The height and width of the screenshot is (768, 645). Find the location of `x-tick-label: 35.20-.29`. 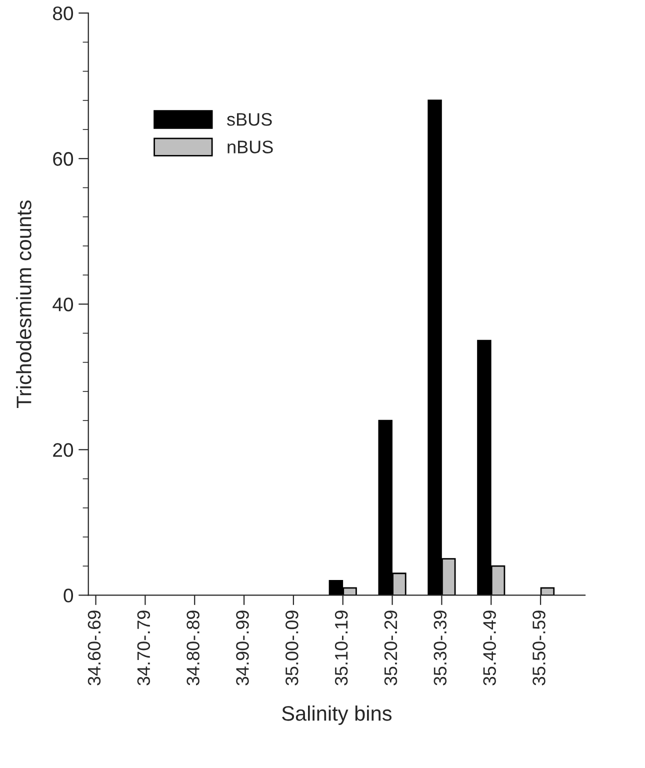

x-tick-label: 35.20-.29 is located at coordinates (391, 648).